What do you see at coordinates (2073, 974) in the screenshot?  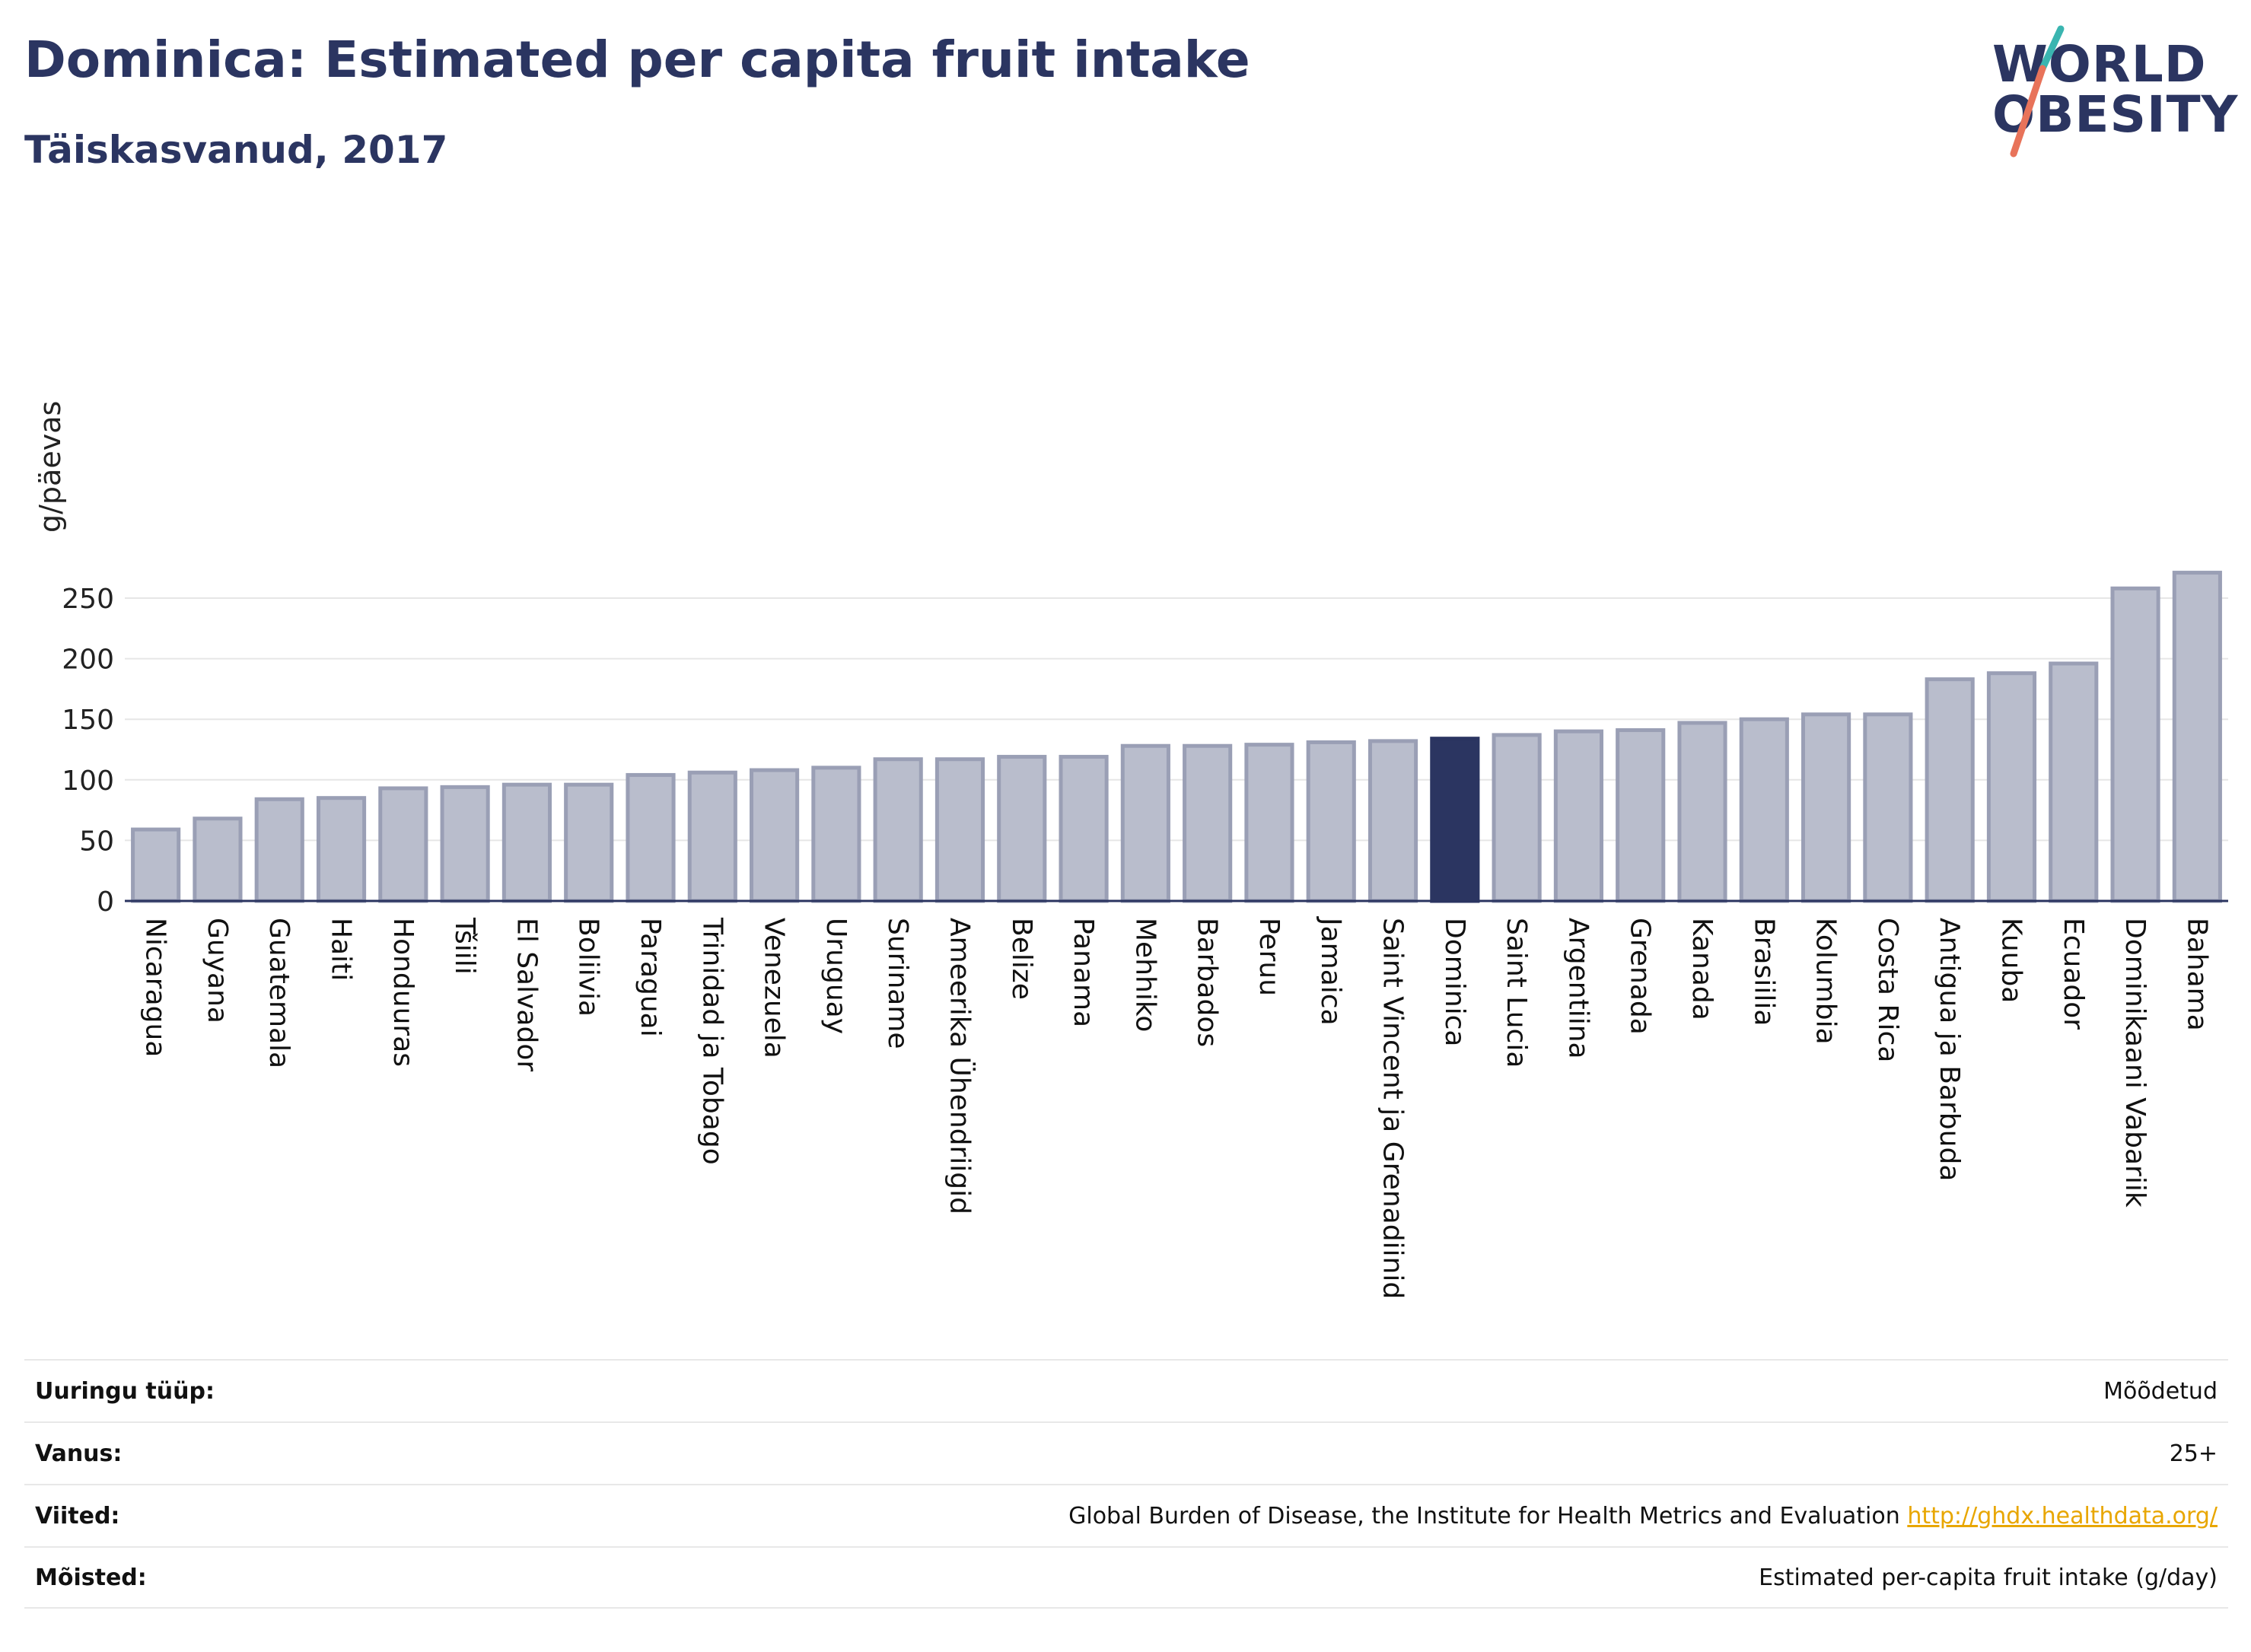 I see `x-tick-label: Ecuador` at bounding box center [2073, 974].